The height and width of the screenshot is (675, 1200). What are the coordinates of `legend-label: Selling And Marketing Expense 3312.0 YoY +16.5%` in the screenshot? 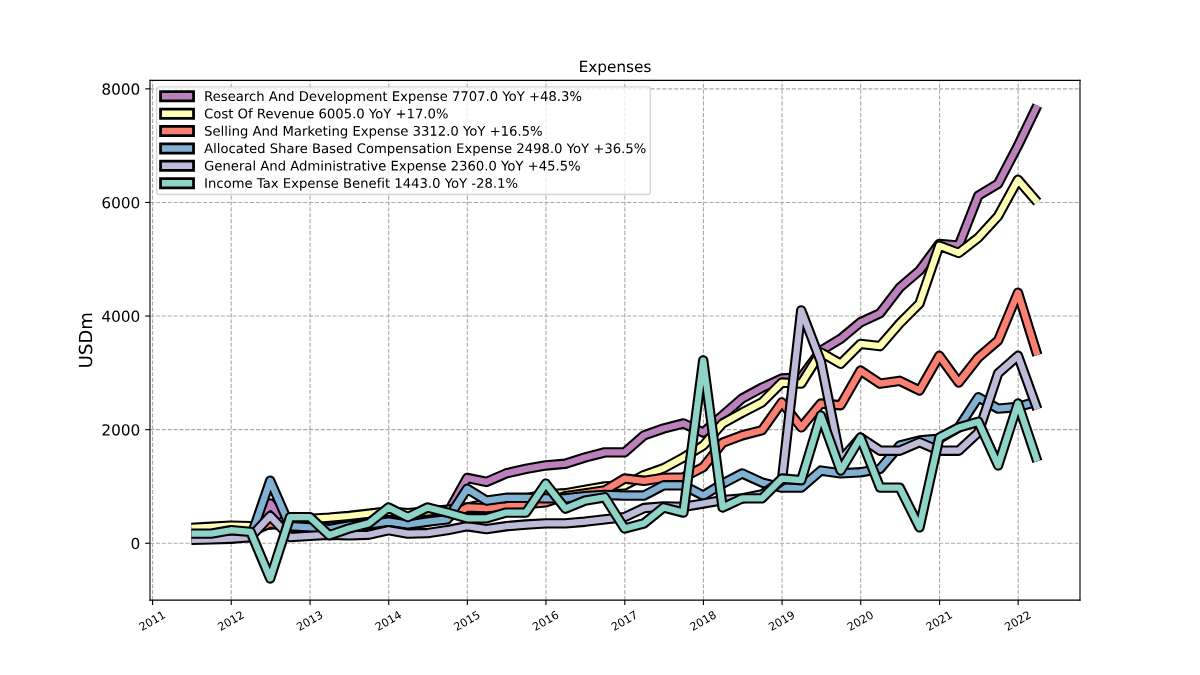 It's located at (373, 132).